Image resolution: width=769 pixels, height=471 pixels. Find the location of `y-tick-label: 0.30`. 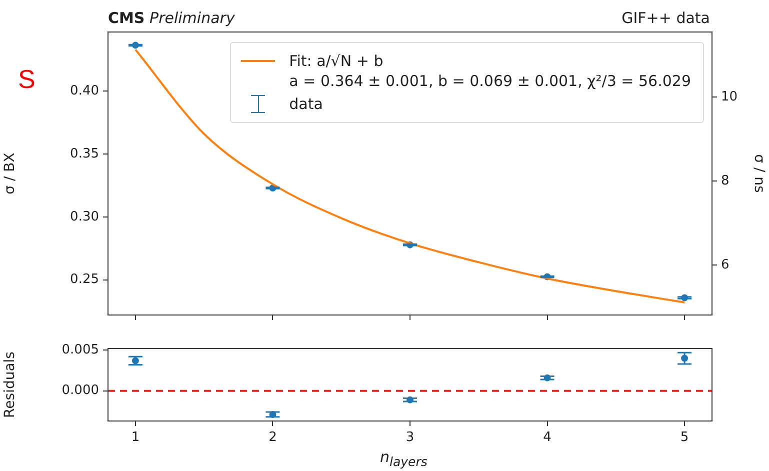

y-tick-label: 0.30 is located at coordinates (84, 216).